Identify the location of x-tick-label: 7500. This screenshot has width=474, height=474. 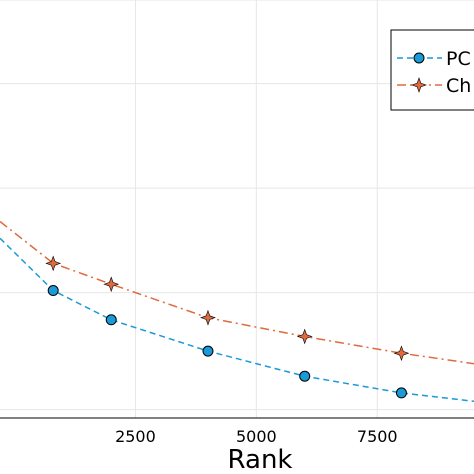
(377, 436).